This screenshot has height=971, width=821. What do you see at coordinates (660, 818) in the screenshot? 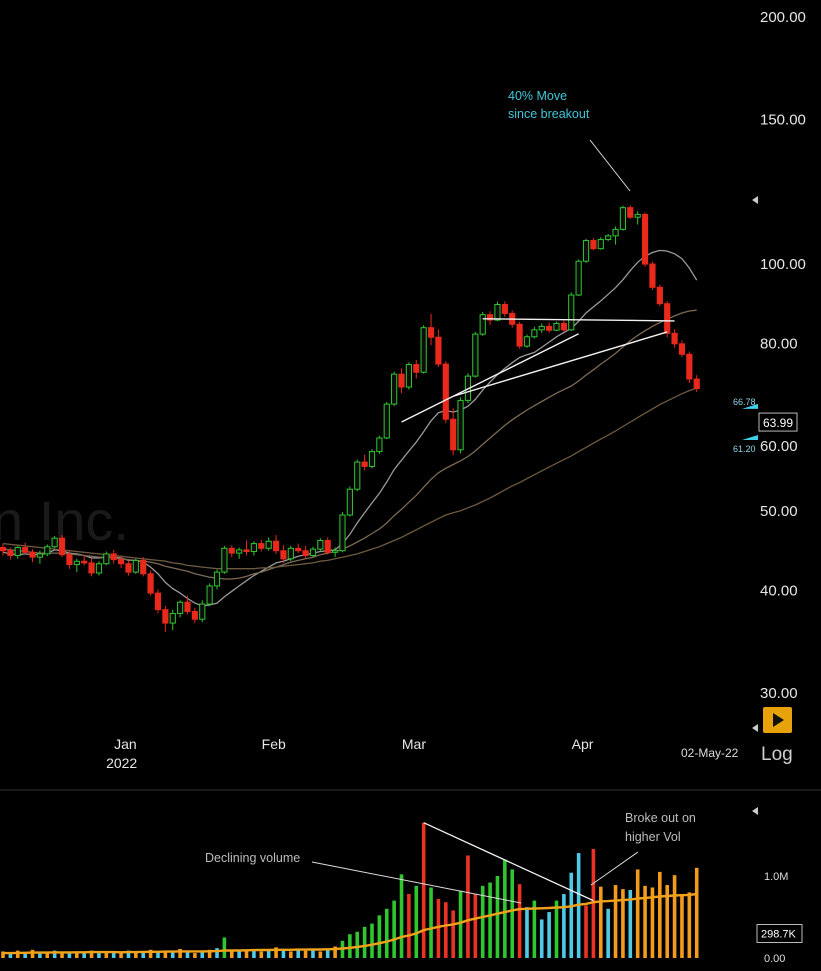
I see `annotation-text: Broke out on` at bounding box center [660, 818].